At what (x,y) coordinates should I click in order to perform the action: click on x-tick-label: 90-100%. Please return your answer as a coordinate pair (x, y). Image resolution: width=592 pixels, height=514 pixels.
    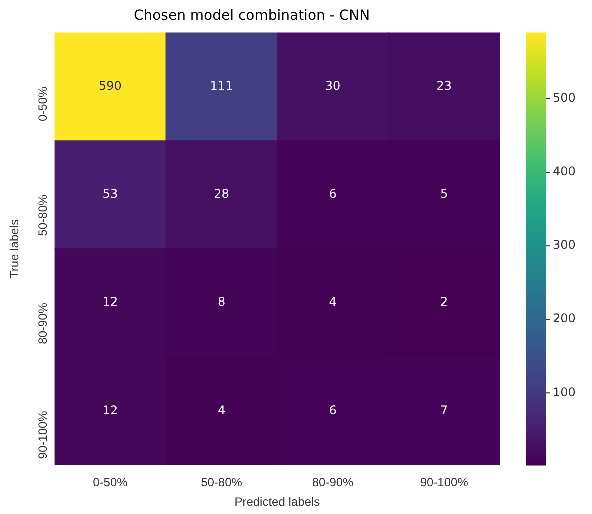
    Looking at the image, I should click on (444, 483).